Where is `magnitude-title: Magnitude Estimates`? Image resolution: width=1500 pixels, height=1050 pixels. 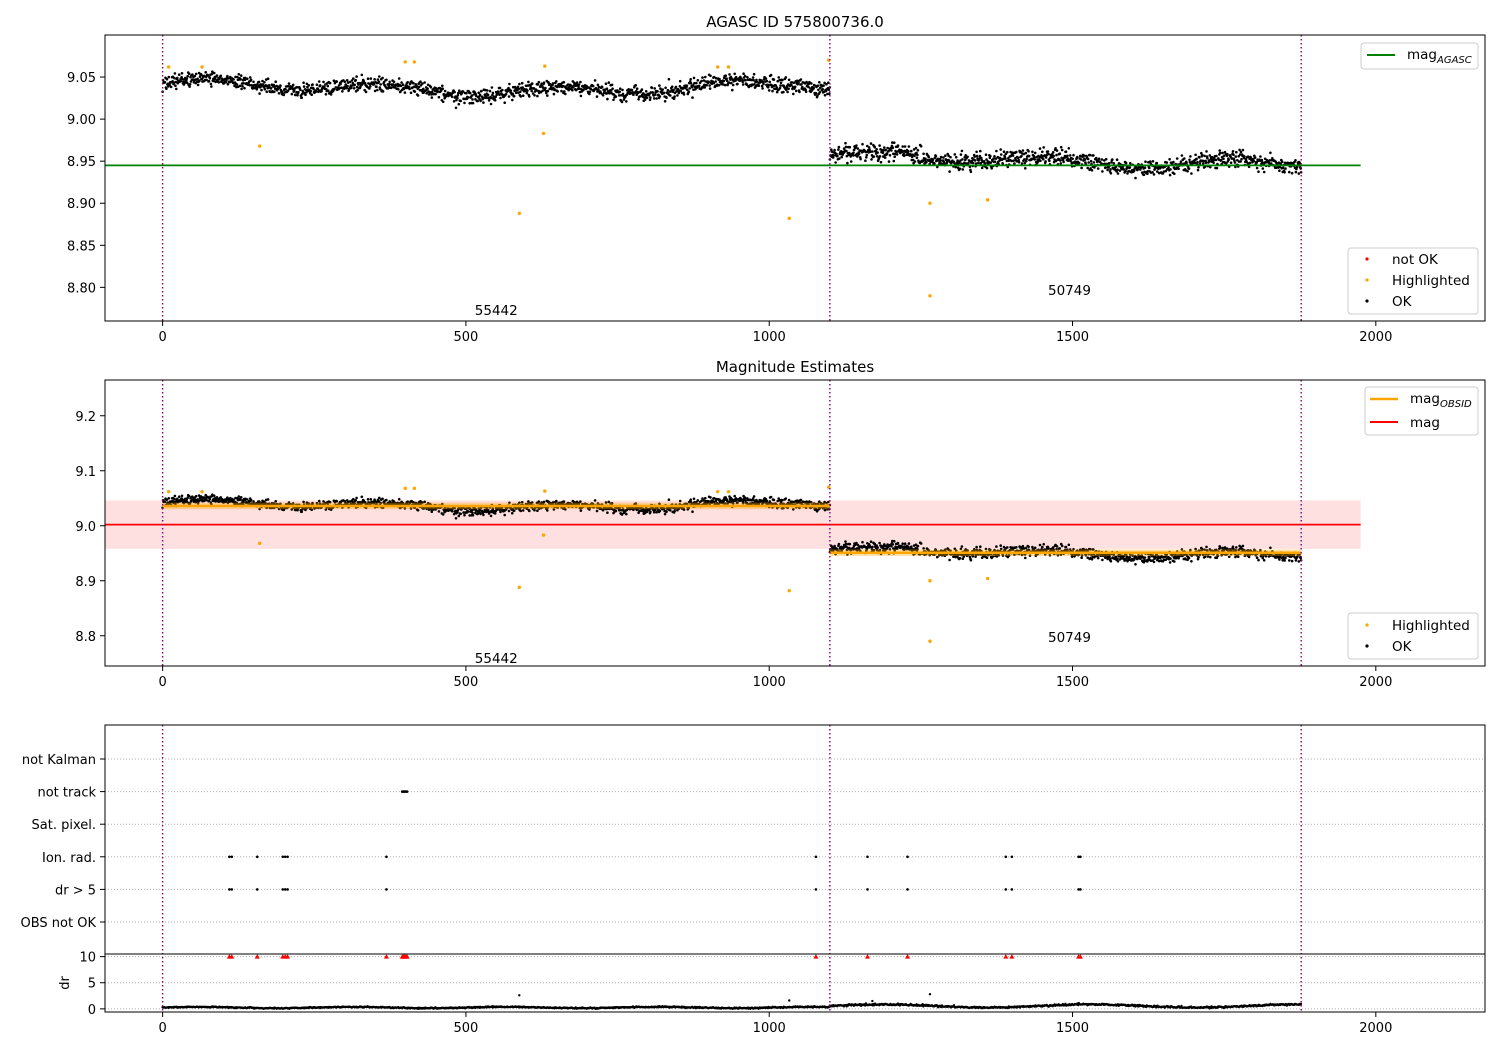
magnitude-title: Magnitude Estimates is located at coordinates (795, 367).